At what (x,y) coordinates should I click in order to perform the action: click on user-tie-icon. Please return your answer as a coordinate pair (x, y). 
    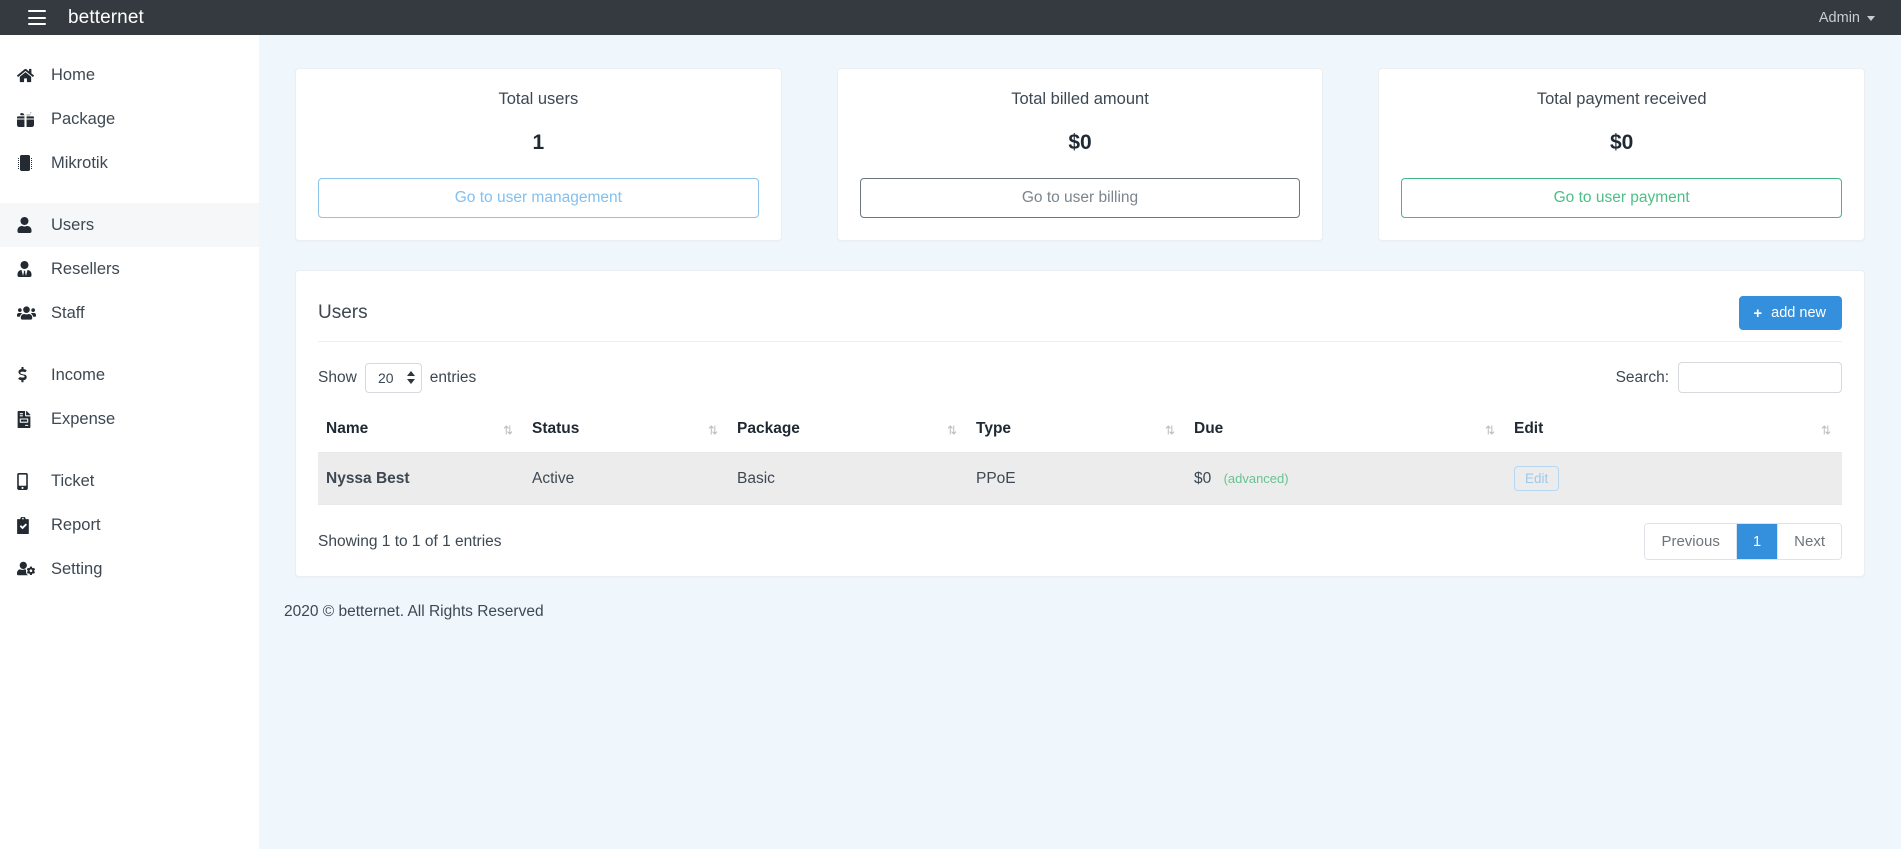
    Looking at the image, I should click on (32, 269).